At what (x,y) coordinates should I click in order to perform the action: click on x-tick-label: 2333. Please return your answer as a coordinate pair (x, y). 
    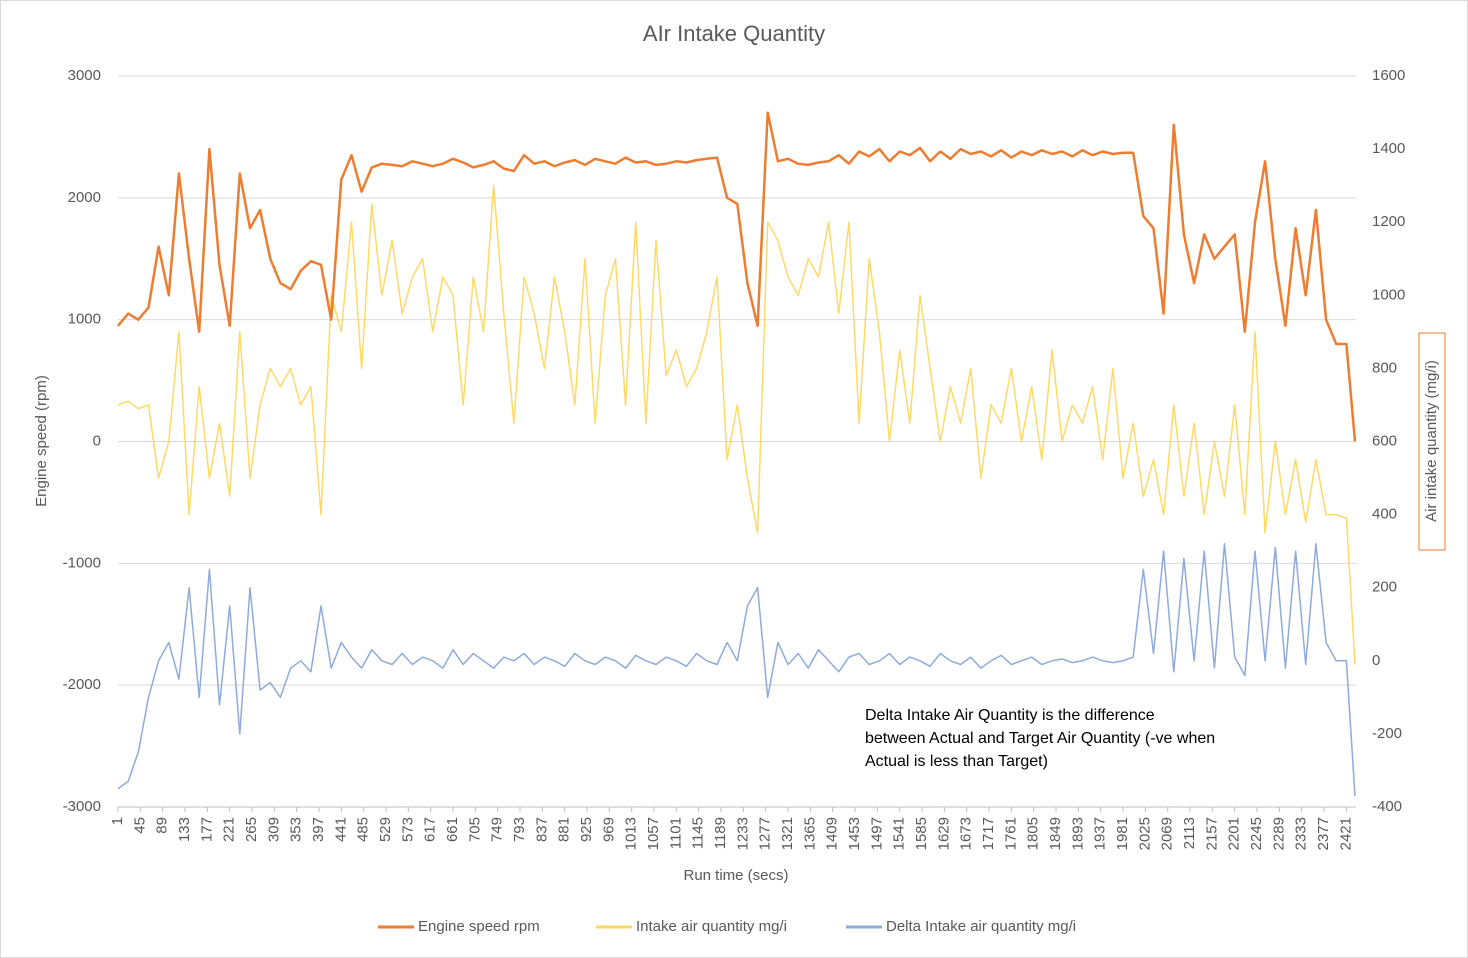
    Looking at the image, I should click on (1301, 833).